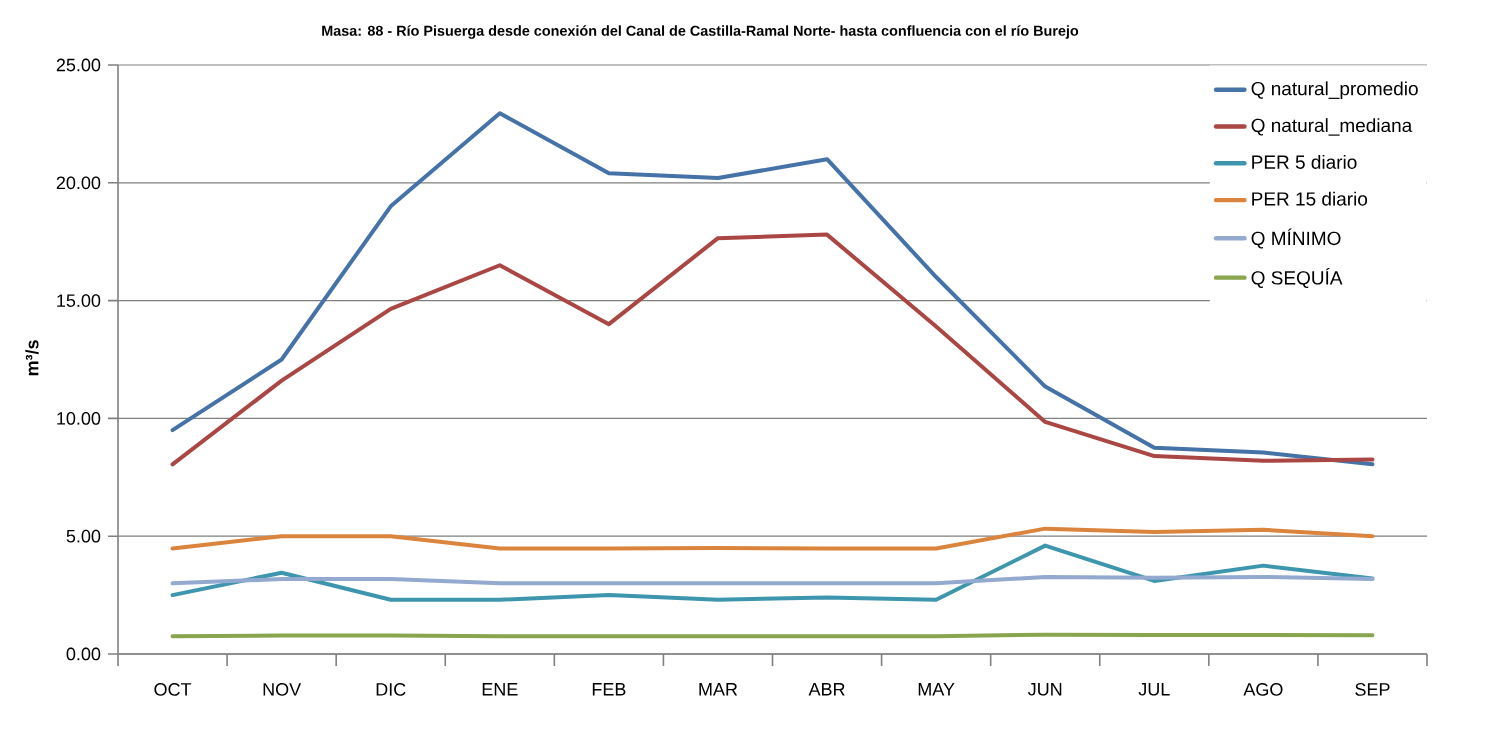 This screenshot has height=738, width=1506. Describe the element at coordinates (1332, 127) in the screenshot. I see `legend-label: Q natural_mediana` at that location.